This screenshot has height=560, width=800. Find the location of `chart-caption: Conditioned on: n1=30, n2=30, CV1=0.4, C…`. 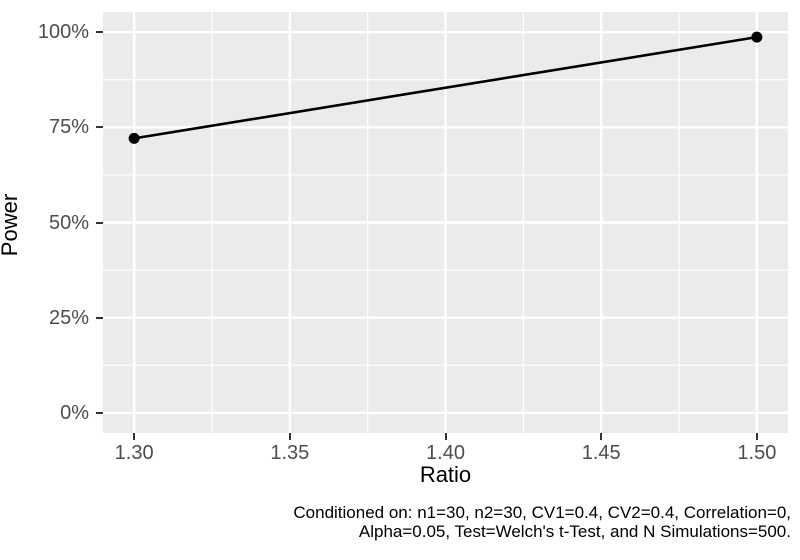

chart-caption: Conditioned on: n1=30, n2=30, CV1=0.4, C… is located at coordinates (441, 522).